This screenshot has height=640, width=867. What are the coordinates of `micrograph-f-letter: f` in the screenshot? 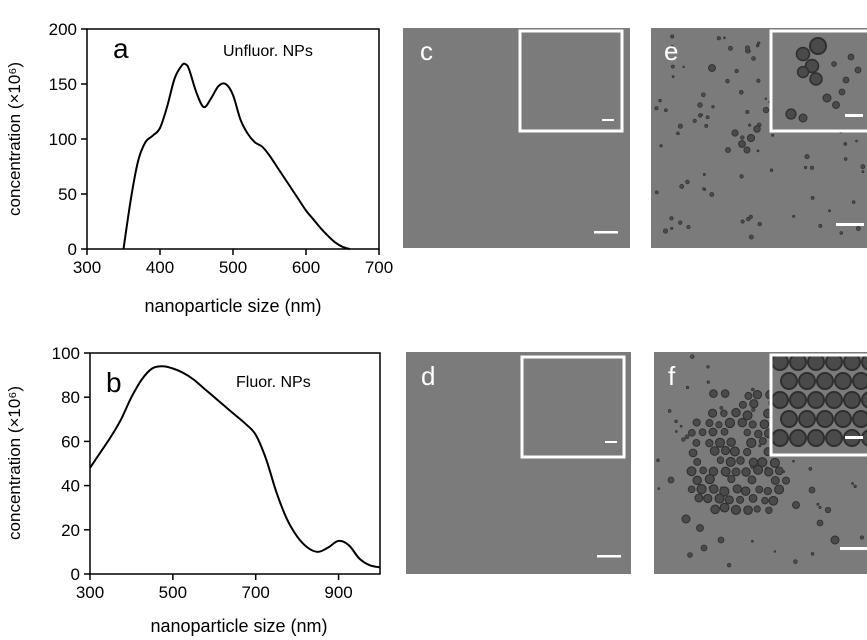 It's located at (672, 376).